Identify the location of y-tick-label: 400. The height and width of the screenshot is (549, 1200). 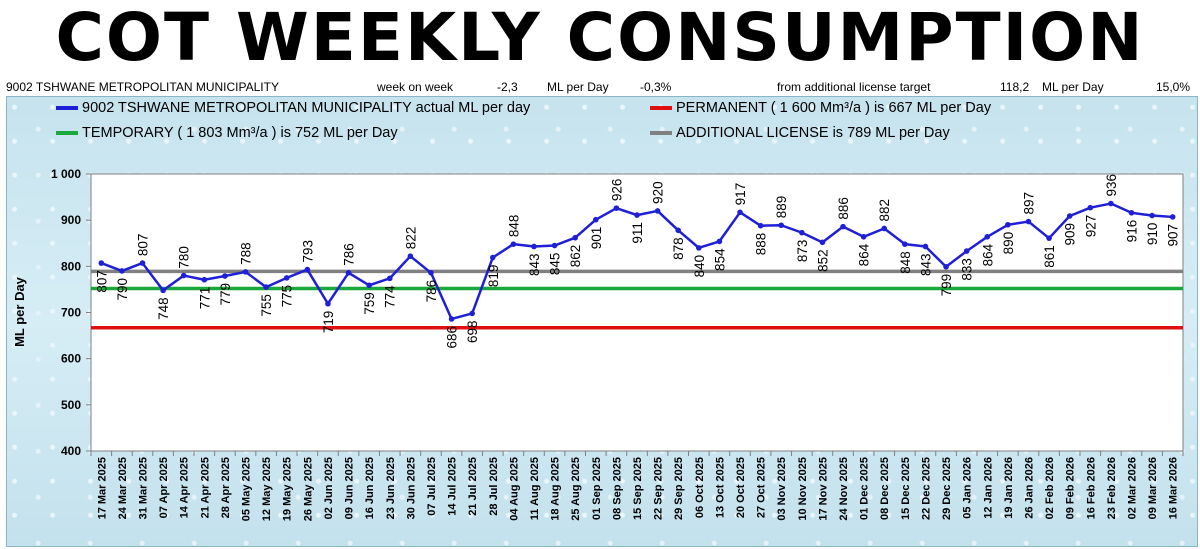
(71, 451).